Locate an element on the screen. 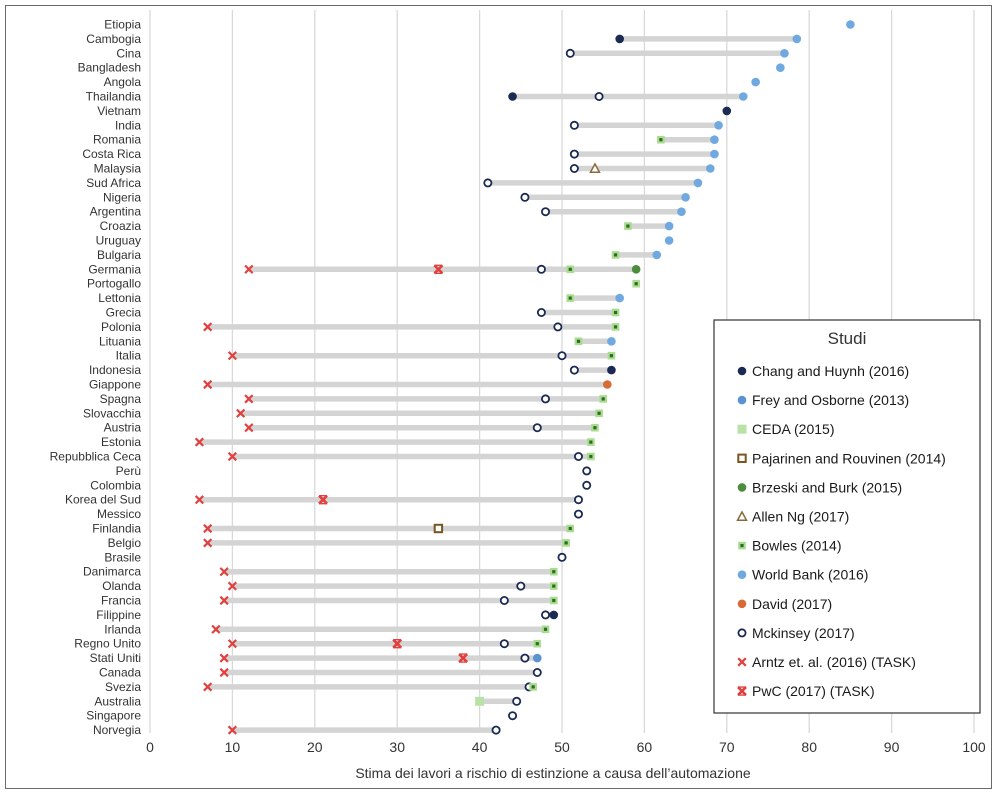 This screenshot has height=795, width=999. x-tick-label: 0 is located at coordinates (150, 747).